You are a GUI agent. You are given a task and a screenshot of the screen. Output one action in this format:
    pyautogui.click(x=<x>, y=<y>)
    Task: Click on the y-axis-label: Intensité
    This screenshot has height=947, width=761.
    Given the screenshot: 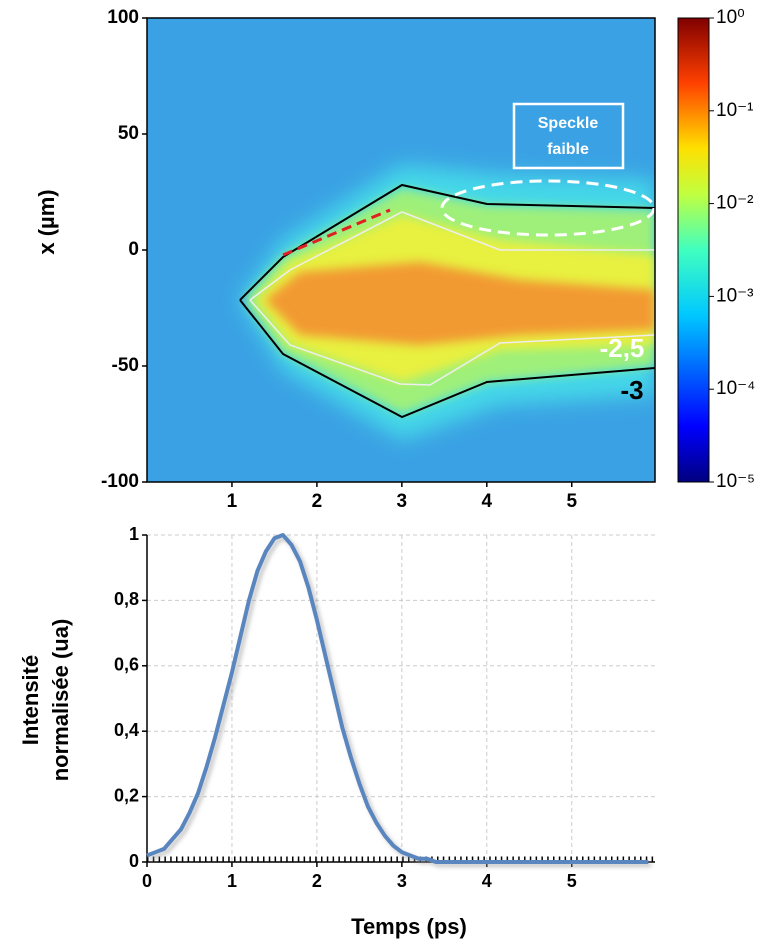 What is the action you would take?
    pyautogui.click(x=30, y=700)
    